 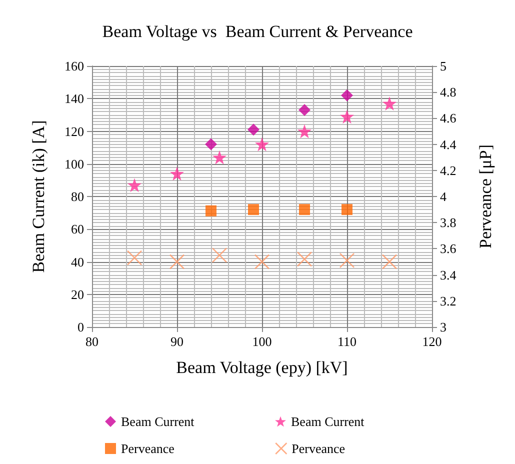 I want to click on y2-tick-label: 3, so click(x=443, y=327).